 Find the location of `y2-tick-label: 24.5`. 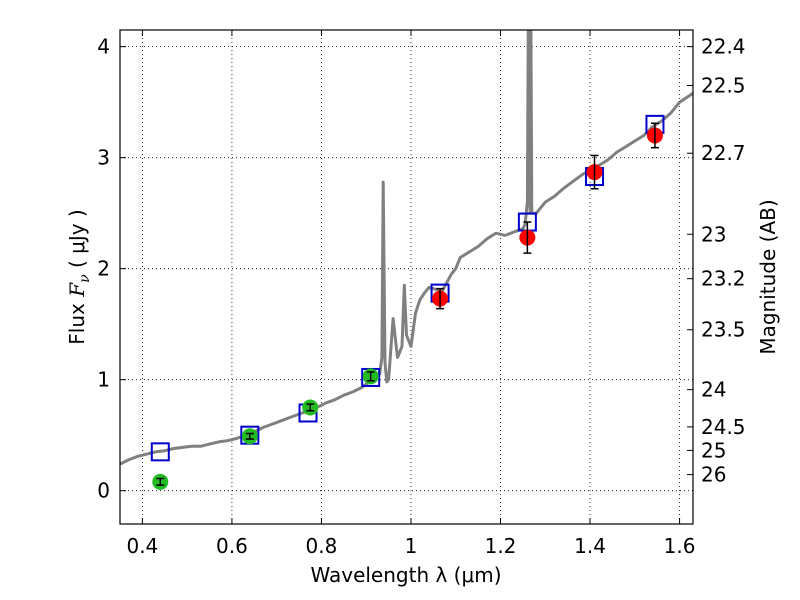

y2-tick-label: 24.5 is located at coordinates (723, 427).